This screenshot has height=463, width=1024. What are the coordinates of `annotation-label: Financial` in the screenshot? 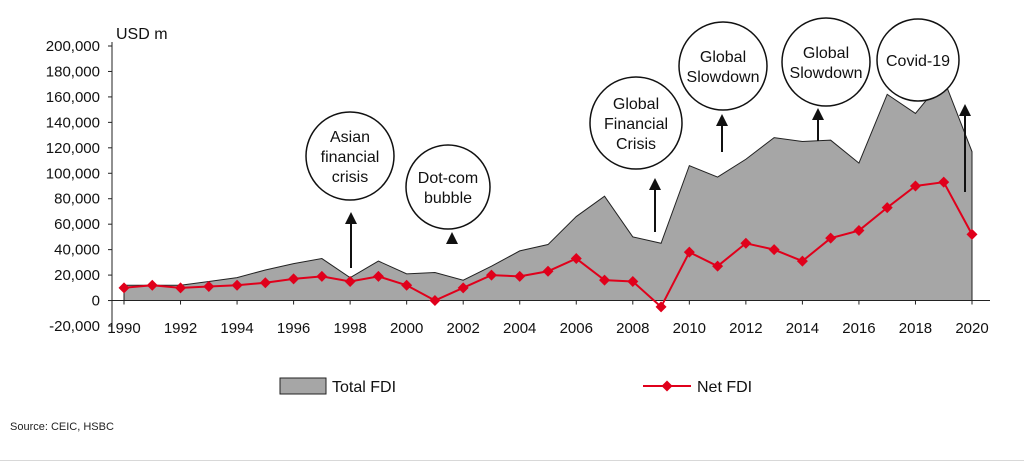 It's located at (636, 124).